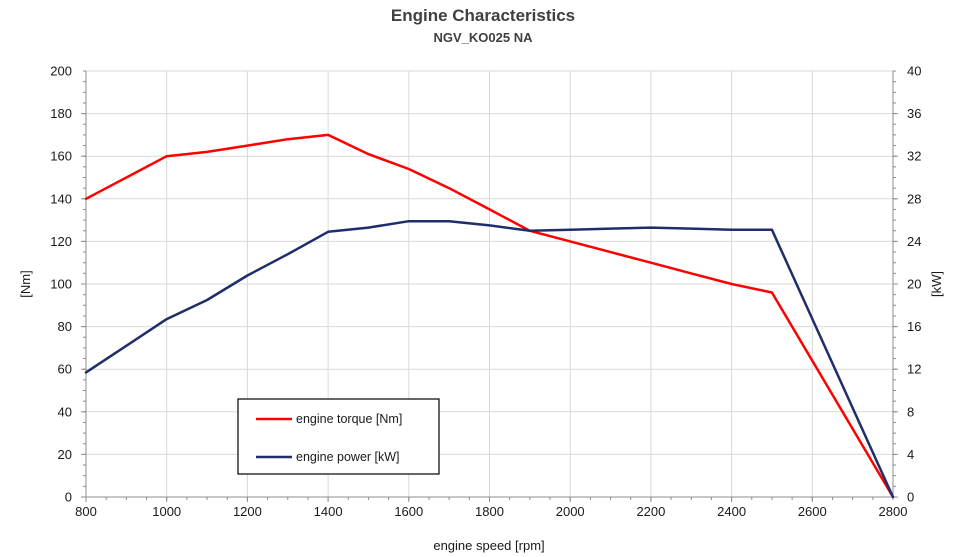 This screenshot has width=967, height=557. Describe the element at coordinates (68, 497) in the screenshot. I see `y-tick-label-left-0: 0` at that location.